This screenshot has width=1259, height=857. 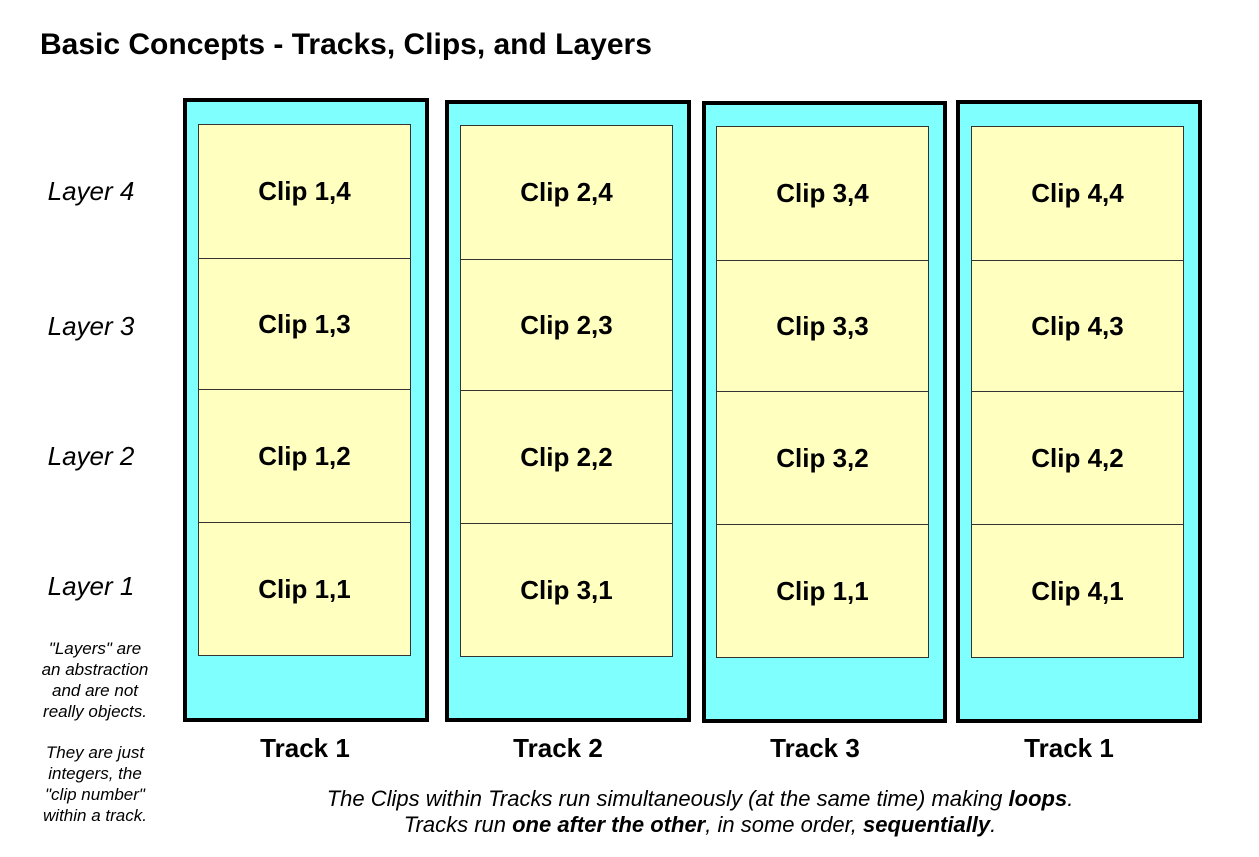 What do you see at coordinates (304, 191) in the screenshot?
I see `clip-box: Clip 1,4` at bounding box center [304, 191].